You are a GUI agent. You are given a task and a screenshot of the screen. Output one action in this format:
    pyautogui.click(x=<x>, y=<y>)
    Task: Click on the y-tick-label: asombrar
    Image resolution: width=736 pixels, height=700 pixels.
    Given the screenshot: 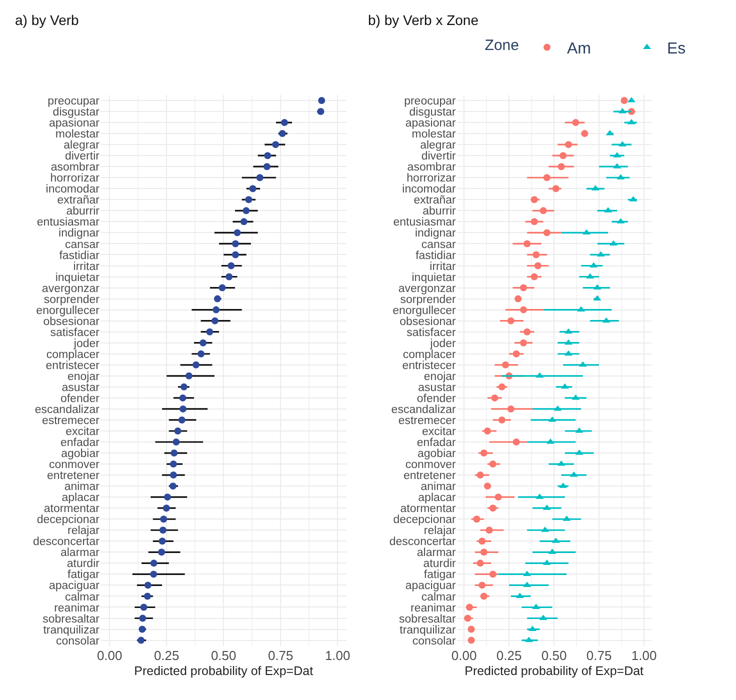 What is the action you would take?
    pyautogui.click(x=431, y=168)
    